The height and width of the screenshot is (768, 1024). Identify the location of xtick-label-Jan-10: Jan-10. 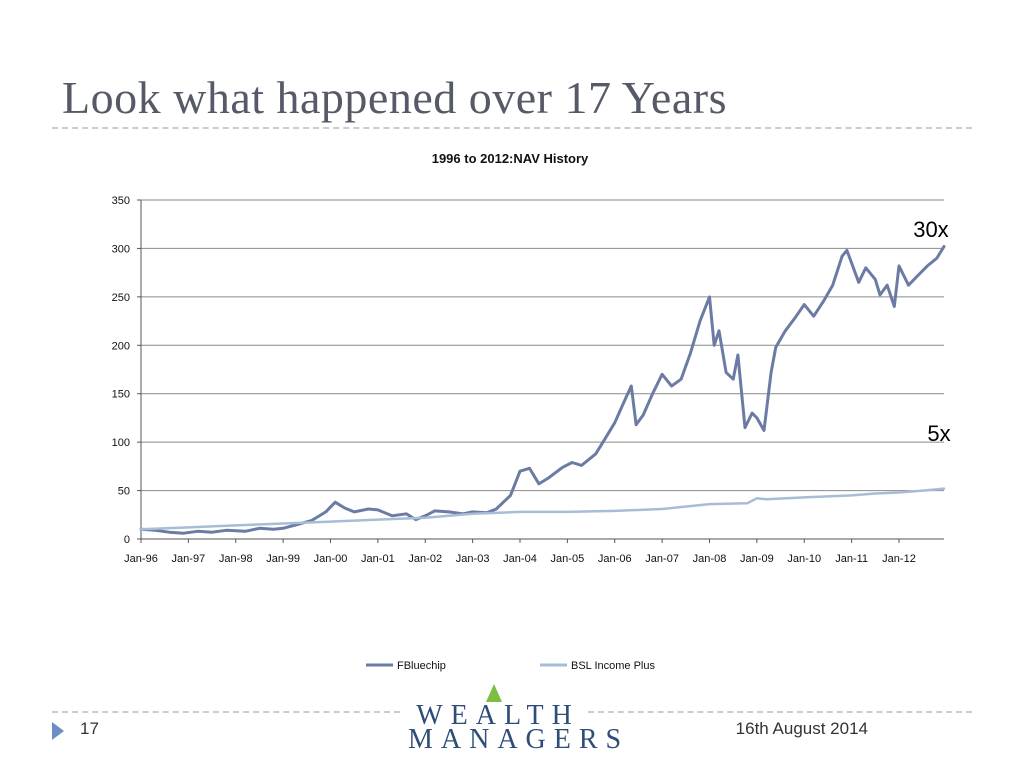
(804, 559).